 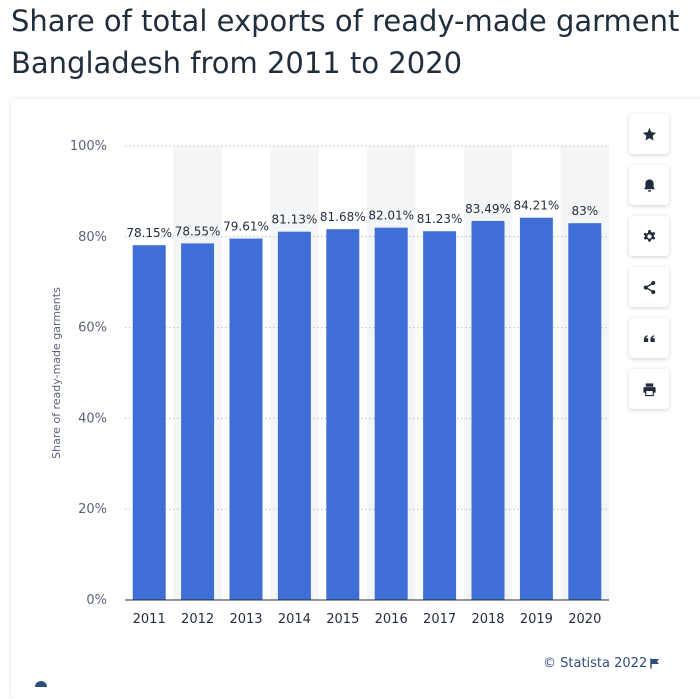 I want to click on data-label: 84.21%, so click(x=537, y=206).